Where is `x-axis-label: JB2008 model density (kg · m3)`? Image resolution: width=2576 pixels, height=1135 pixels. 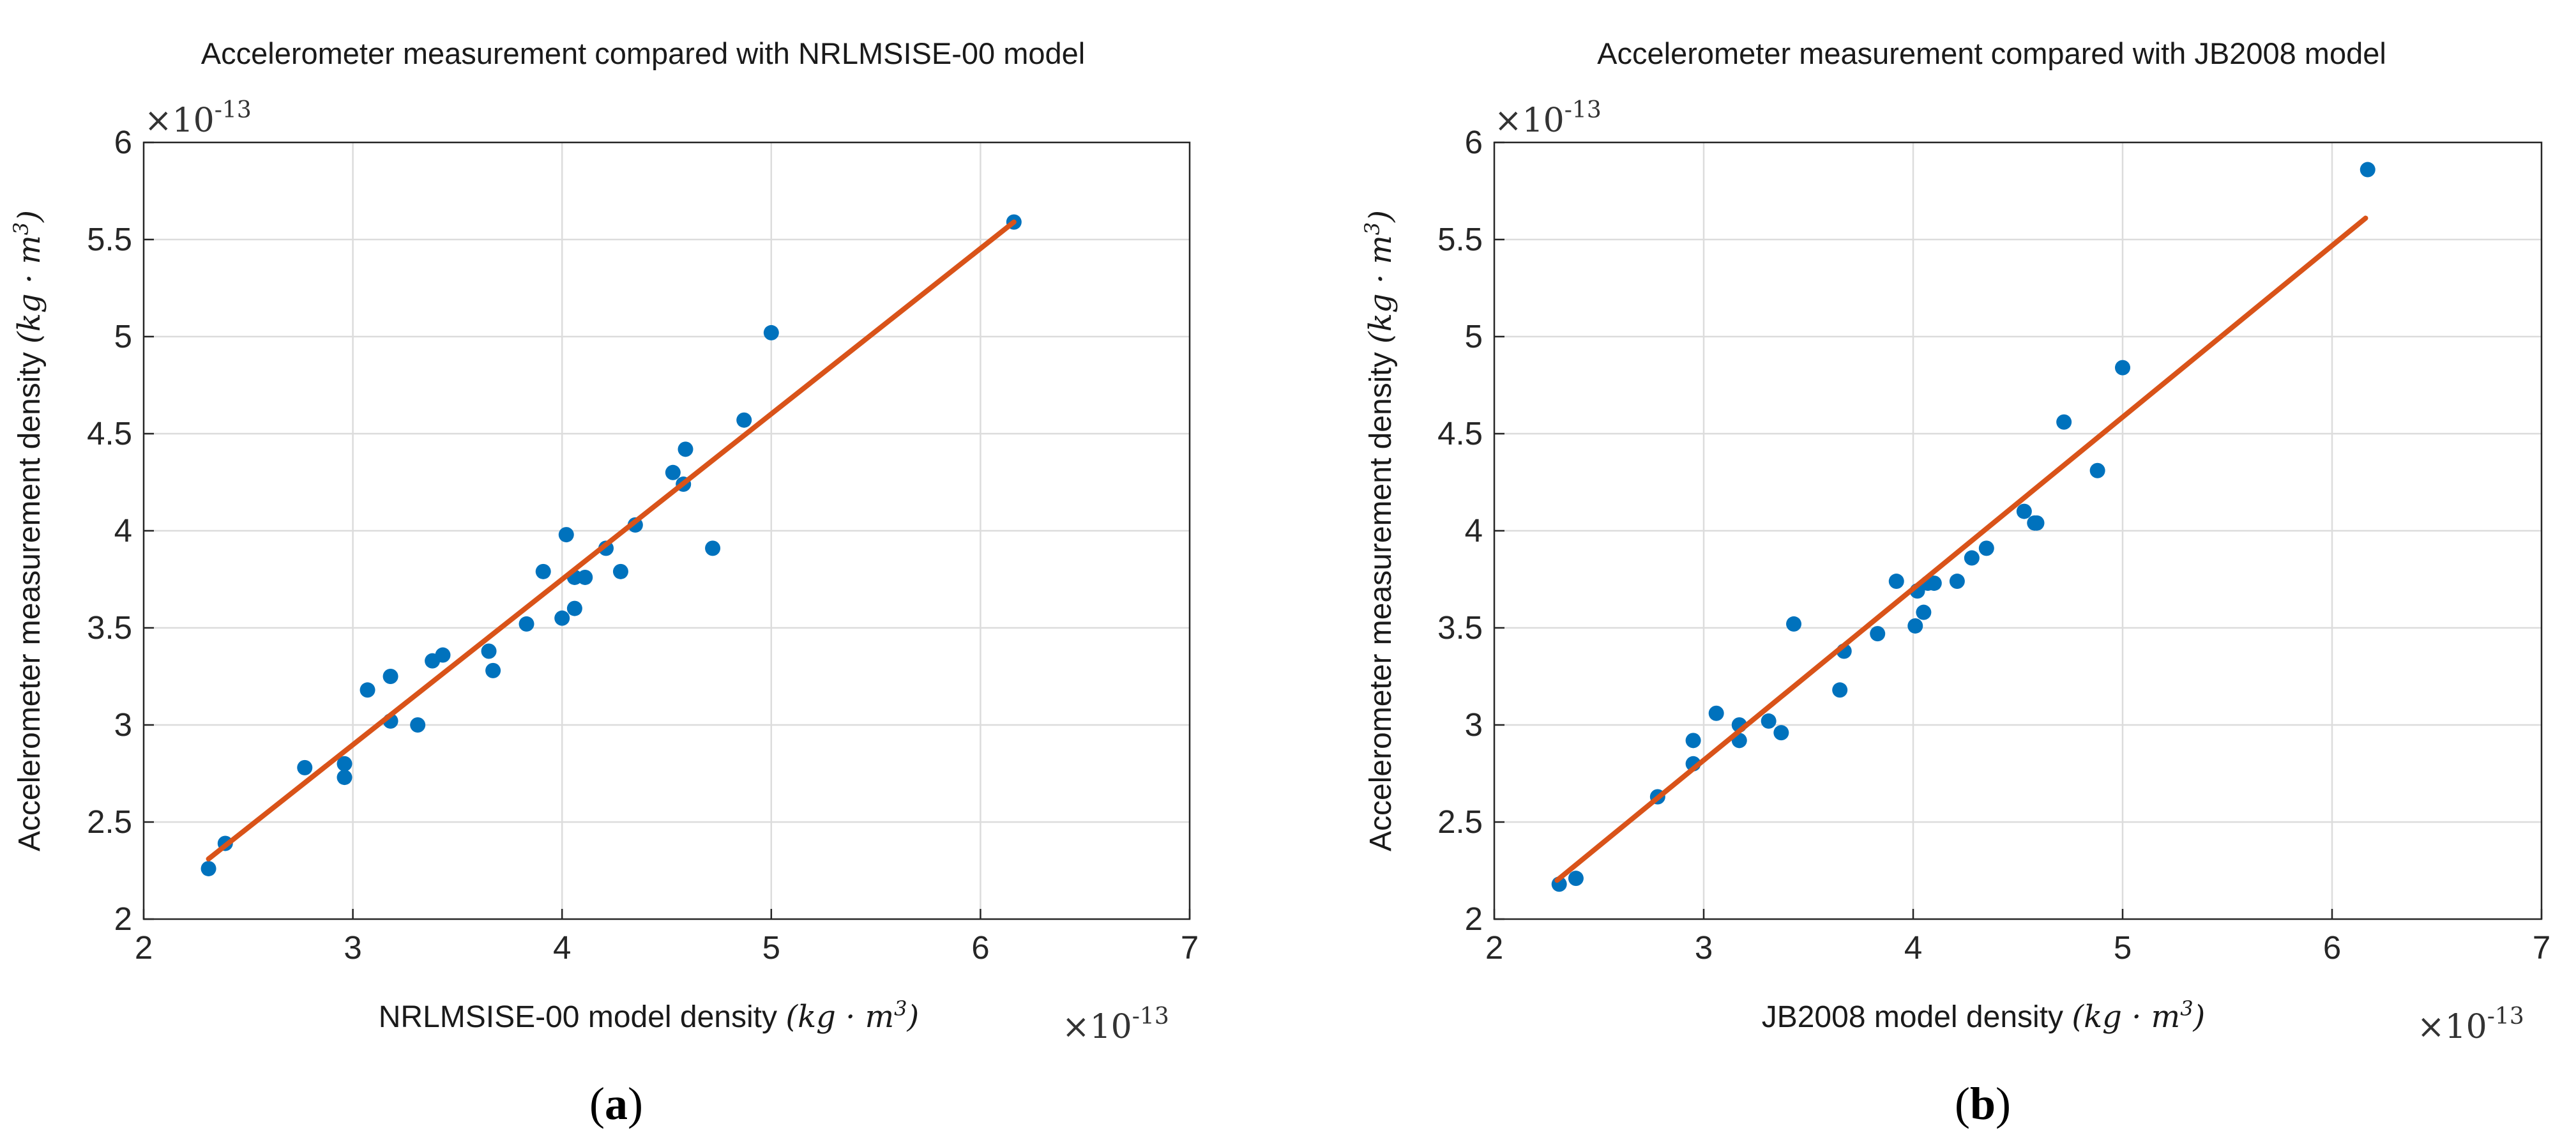
x-axis-label: JB2008 model density (kg · m3) is located at coordinates (1984, 1015).